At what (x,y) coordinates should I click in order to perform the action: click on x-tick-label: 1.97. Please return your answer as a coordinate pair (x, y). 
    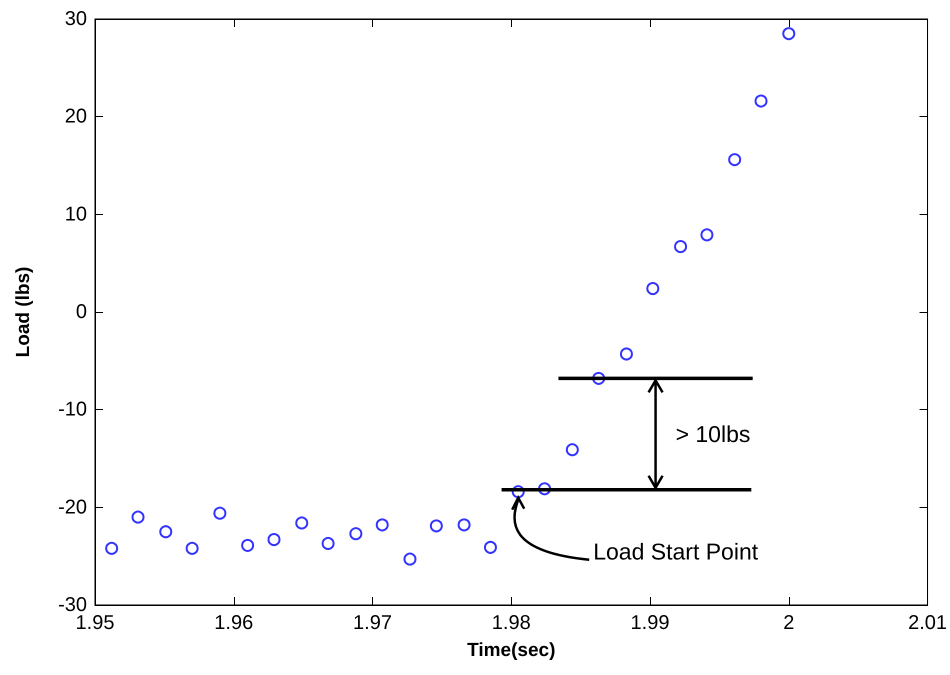
    Looking at the image, I should click on (372, 623).